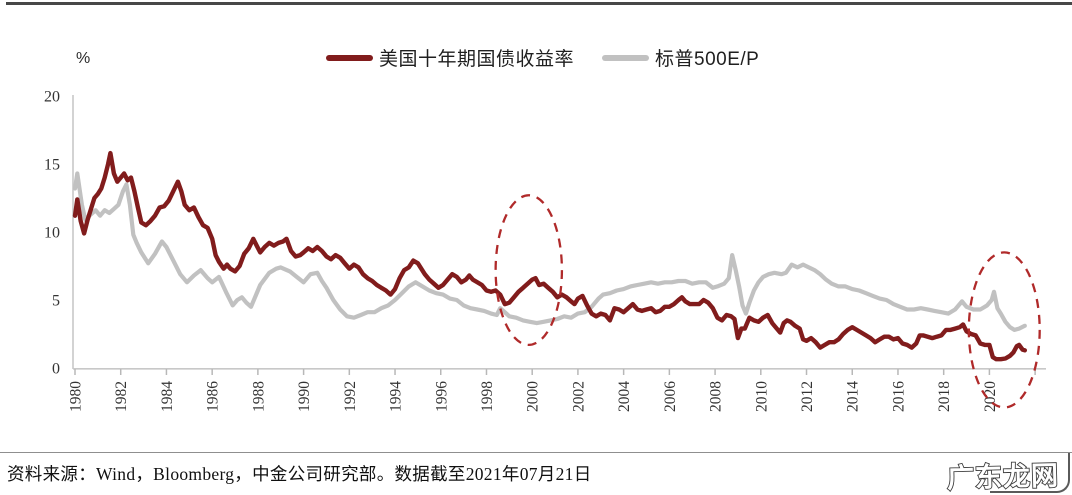  I want to click on x-tick-label: 1984, so click(167, 396).